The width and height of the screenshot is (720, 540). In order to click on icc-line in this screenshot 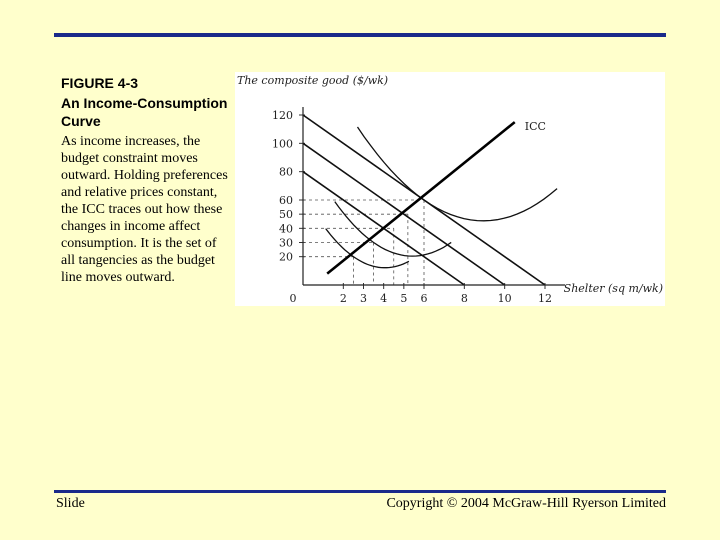, I will do `click(421, 198)`.